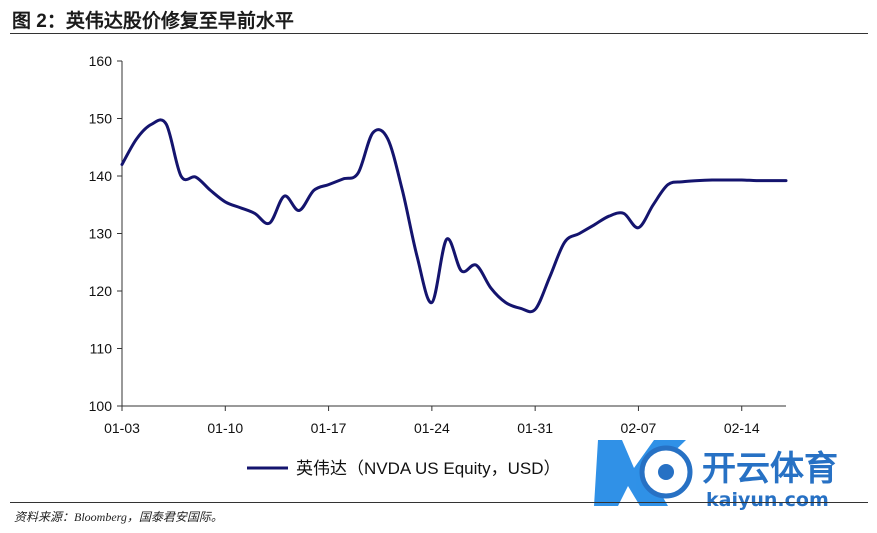  What do you see at coordinates (101, 176) in the screenshot?
I see `y-tick-label: 140` at bounding box center [101, 176].